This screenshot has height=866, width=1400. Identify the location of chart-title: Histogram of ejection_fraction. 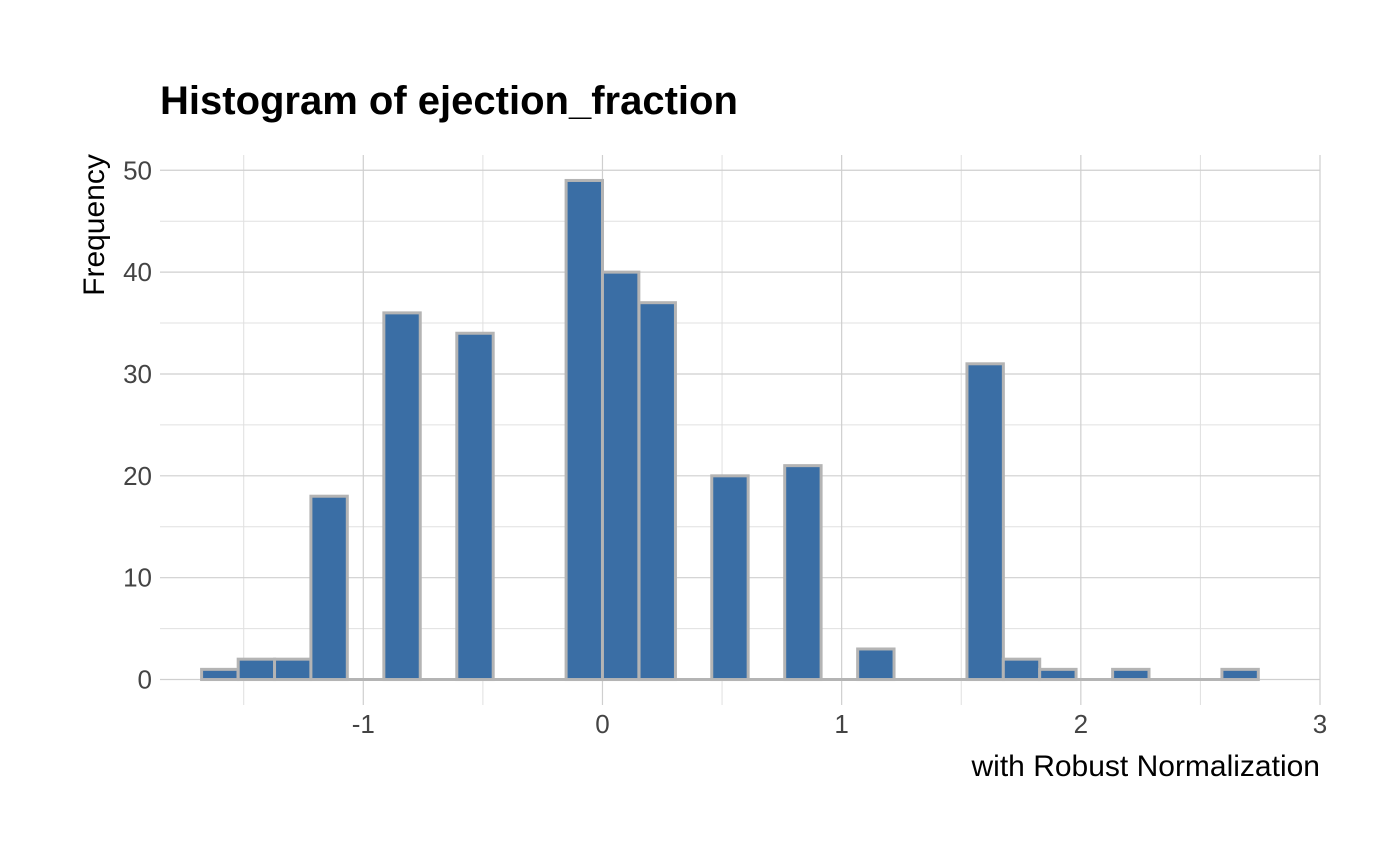
(449, 101).